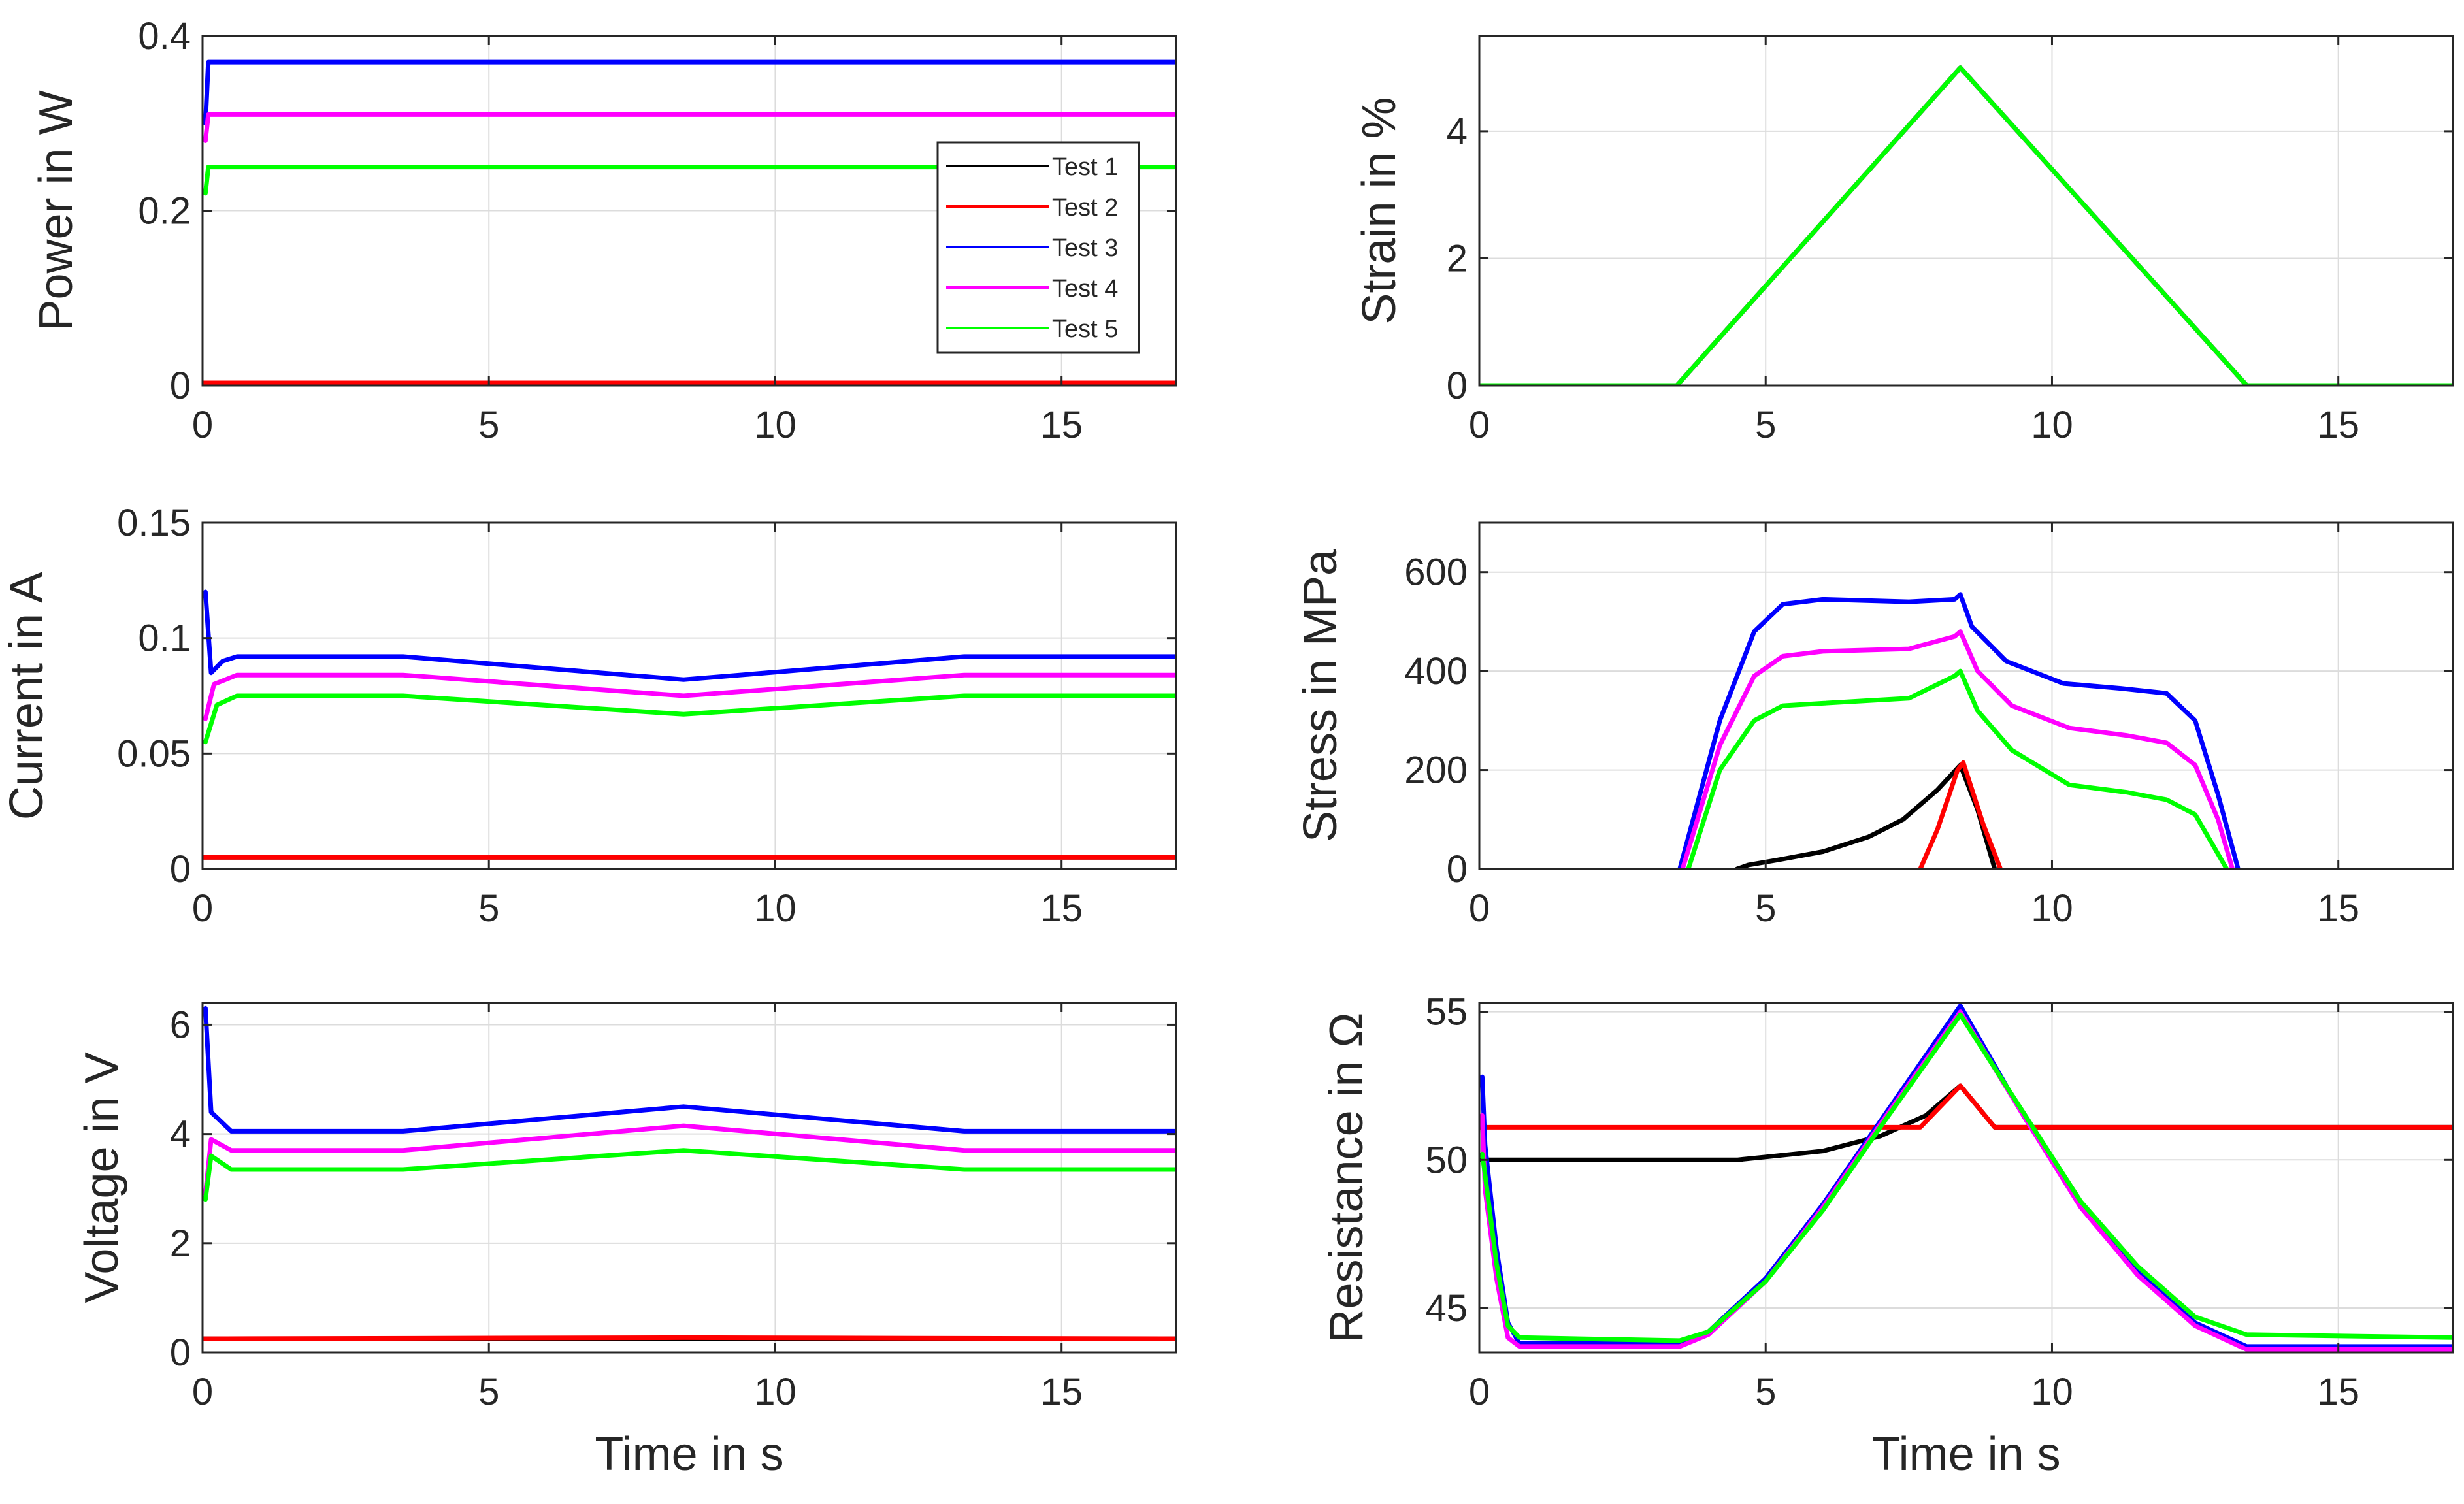  I want to click on resistance-chart: 0 5 10 15 45 50 55 Resistance in Ω Time in s, so click(1887, 1235).